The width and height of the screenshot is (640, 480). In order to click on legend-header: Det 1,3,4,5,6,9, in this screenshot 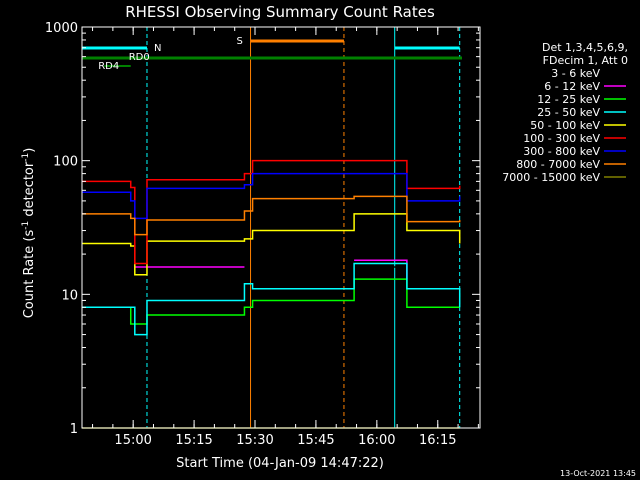, I will do `click(585, 47)`.